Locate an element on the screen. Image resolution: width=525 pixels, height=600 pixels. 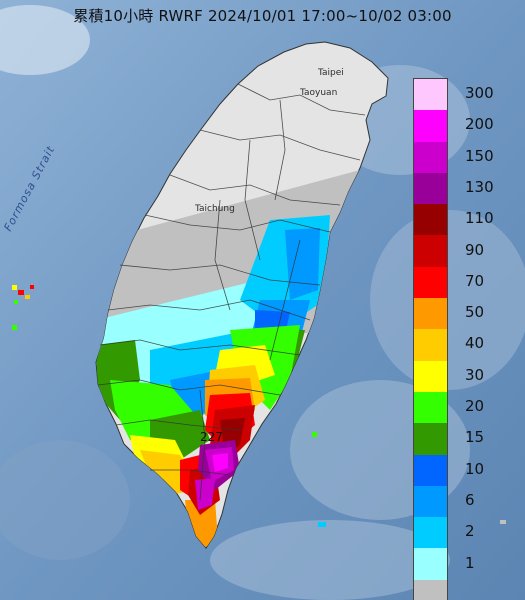
legend-label: 70 is located at coordinates (475, 280).